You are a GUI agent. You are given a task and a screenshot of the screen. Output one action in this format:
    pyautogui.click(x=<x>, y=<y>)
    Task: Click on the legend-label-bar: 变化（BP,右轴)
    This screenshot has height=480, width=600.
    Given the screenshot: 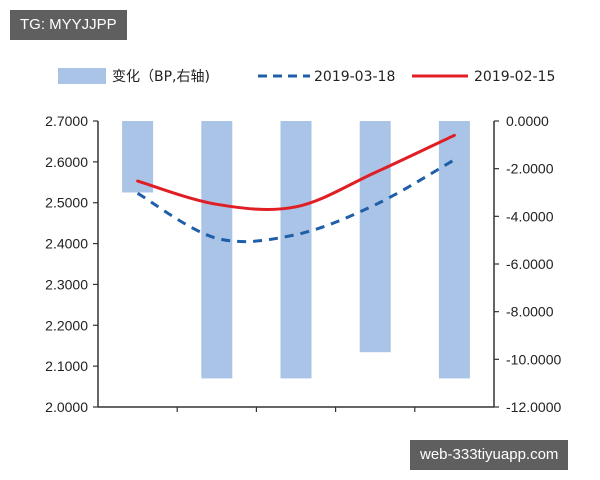 What is the action you would take?
    pyautogui.click(x=161, y=77)
    